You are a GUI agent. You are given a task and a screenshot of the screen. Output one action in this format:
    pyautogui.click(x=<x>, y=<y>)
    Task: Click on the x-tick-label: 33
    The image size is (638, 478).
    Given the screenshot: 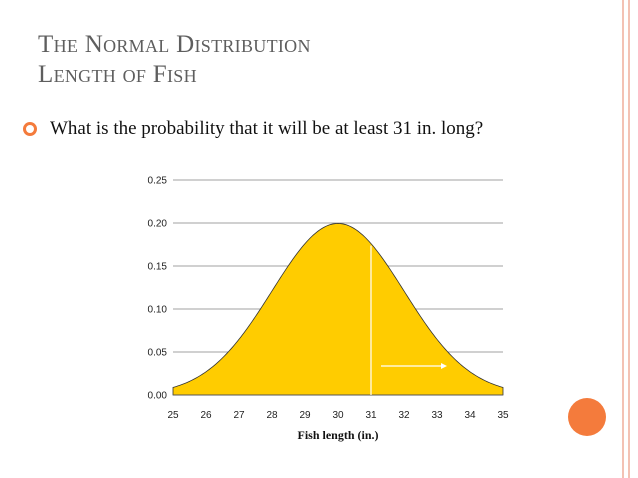 What is the action you would take?
    pyautogui.click(x=437, y=415)
    